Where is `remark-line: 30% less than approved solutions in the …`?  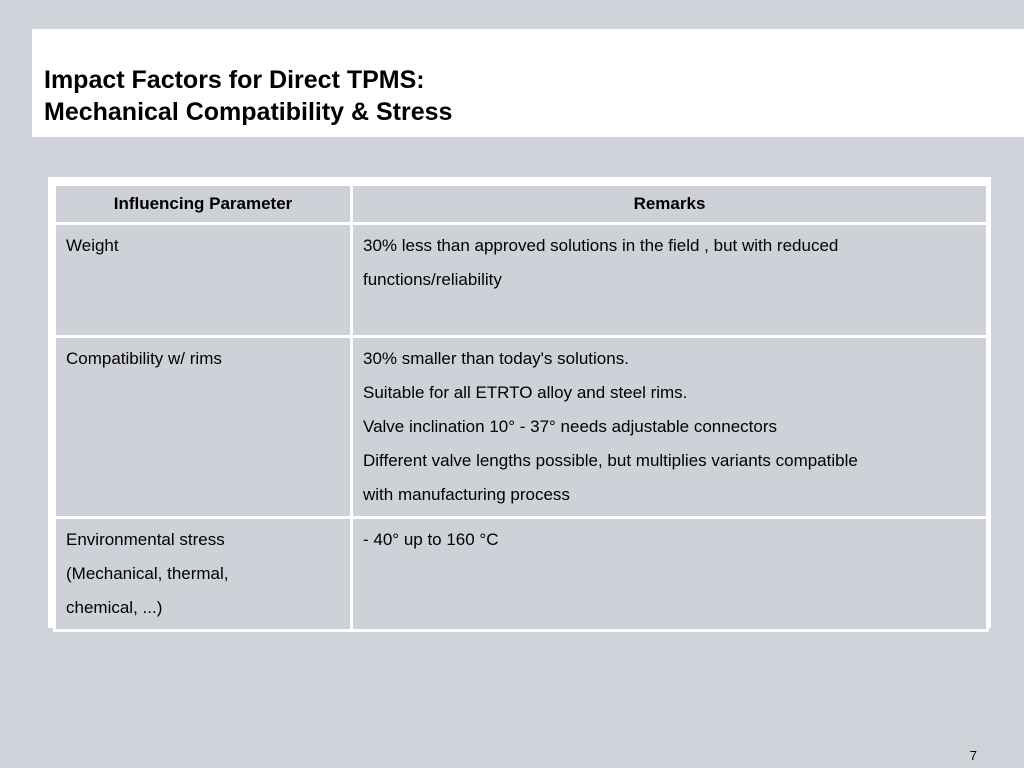 remark-line: 30% less than approved solutions in the … is located at coordinates (601, 245).